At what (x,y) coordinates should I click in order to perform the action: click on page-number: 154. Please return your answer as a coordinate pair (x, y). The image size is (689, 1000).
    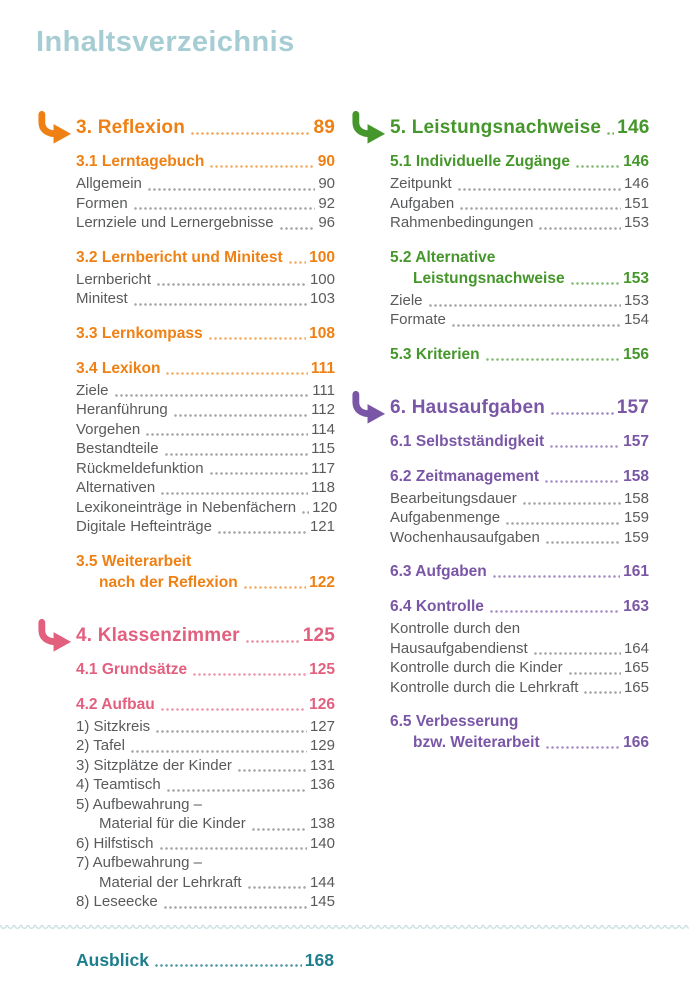
    Looking at the image, I should click on (636, 319).